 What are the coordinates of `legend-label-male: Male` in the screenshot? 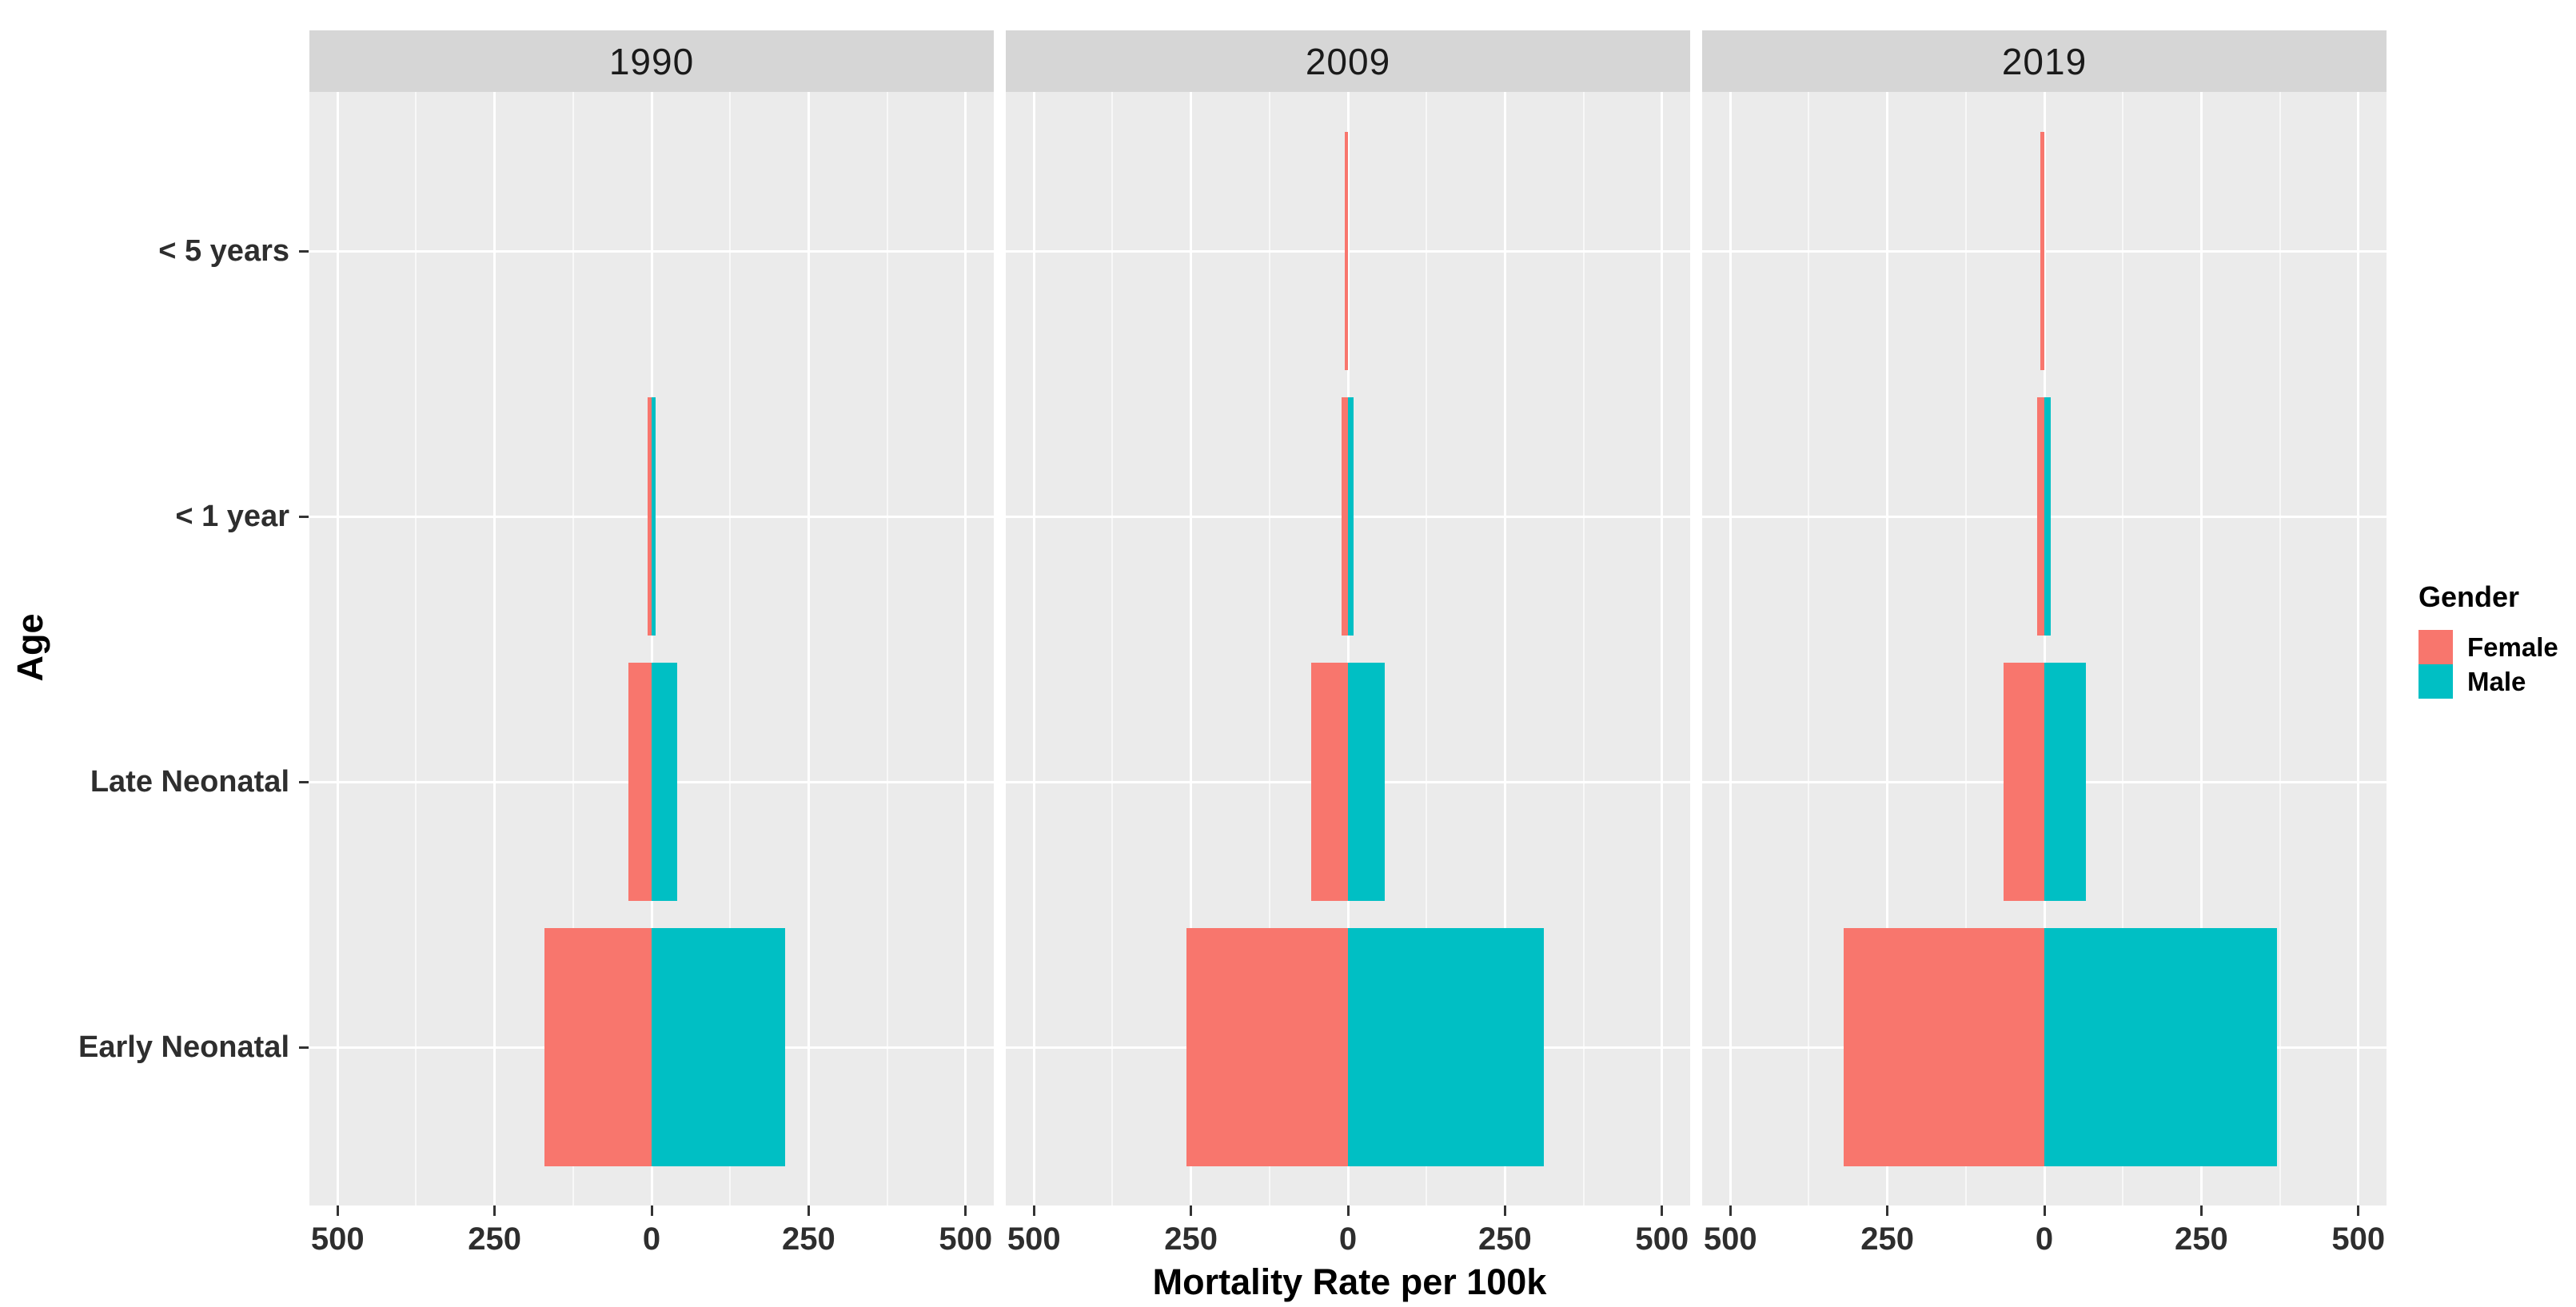 It's located at (2496, 681).